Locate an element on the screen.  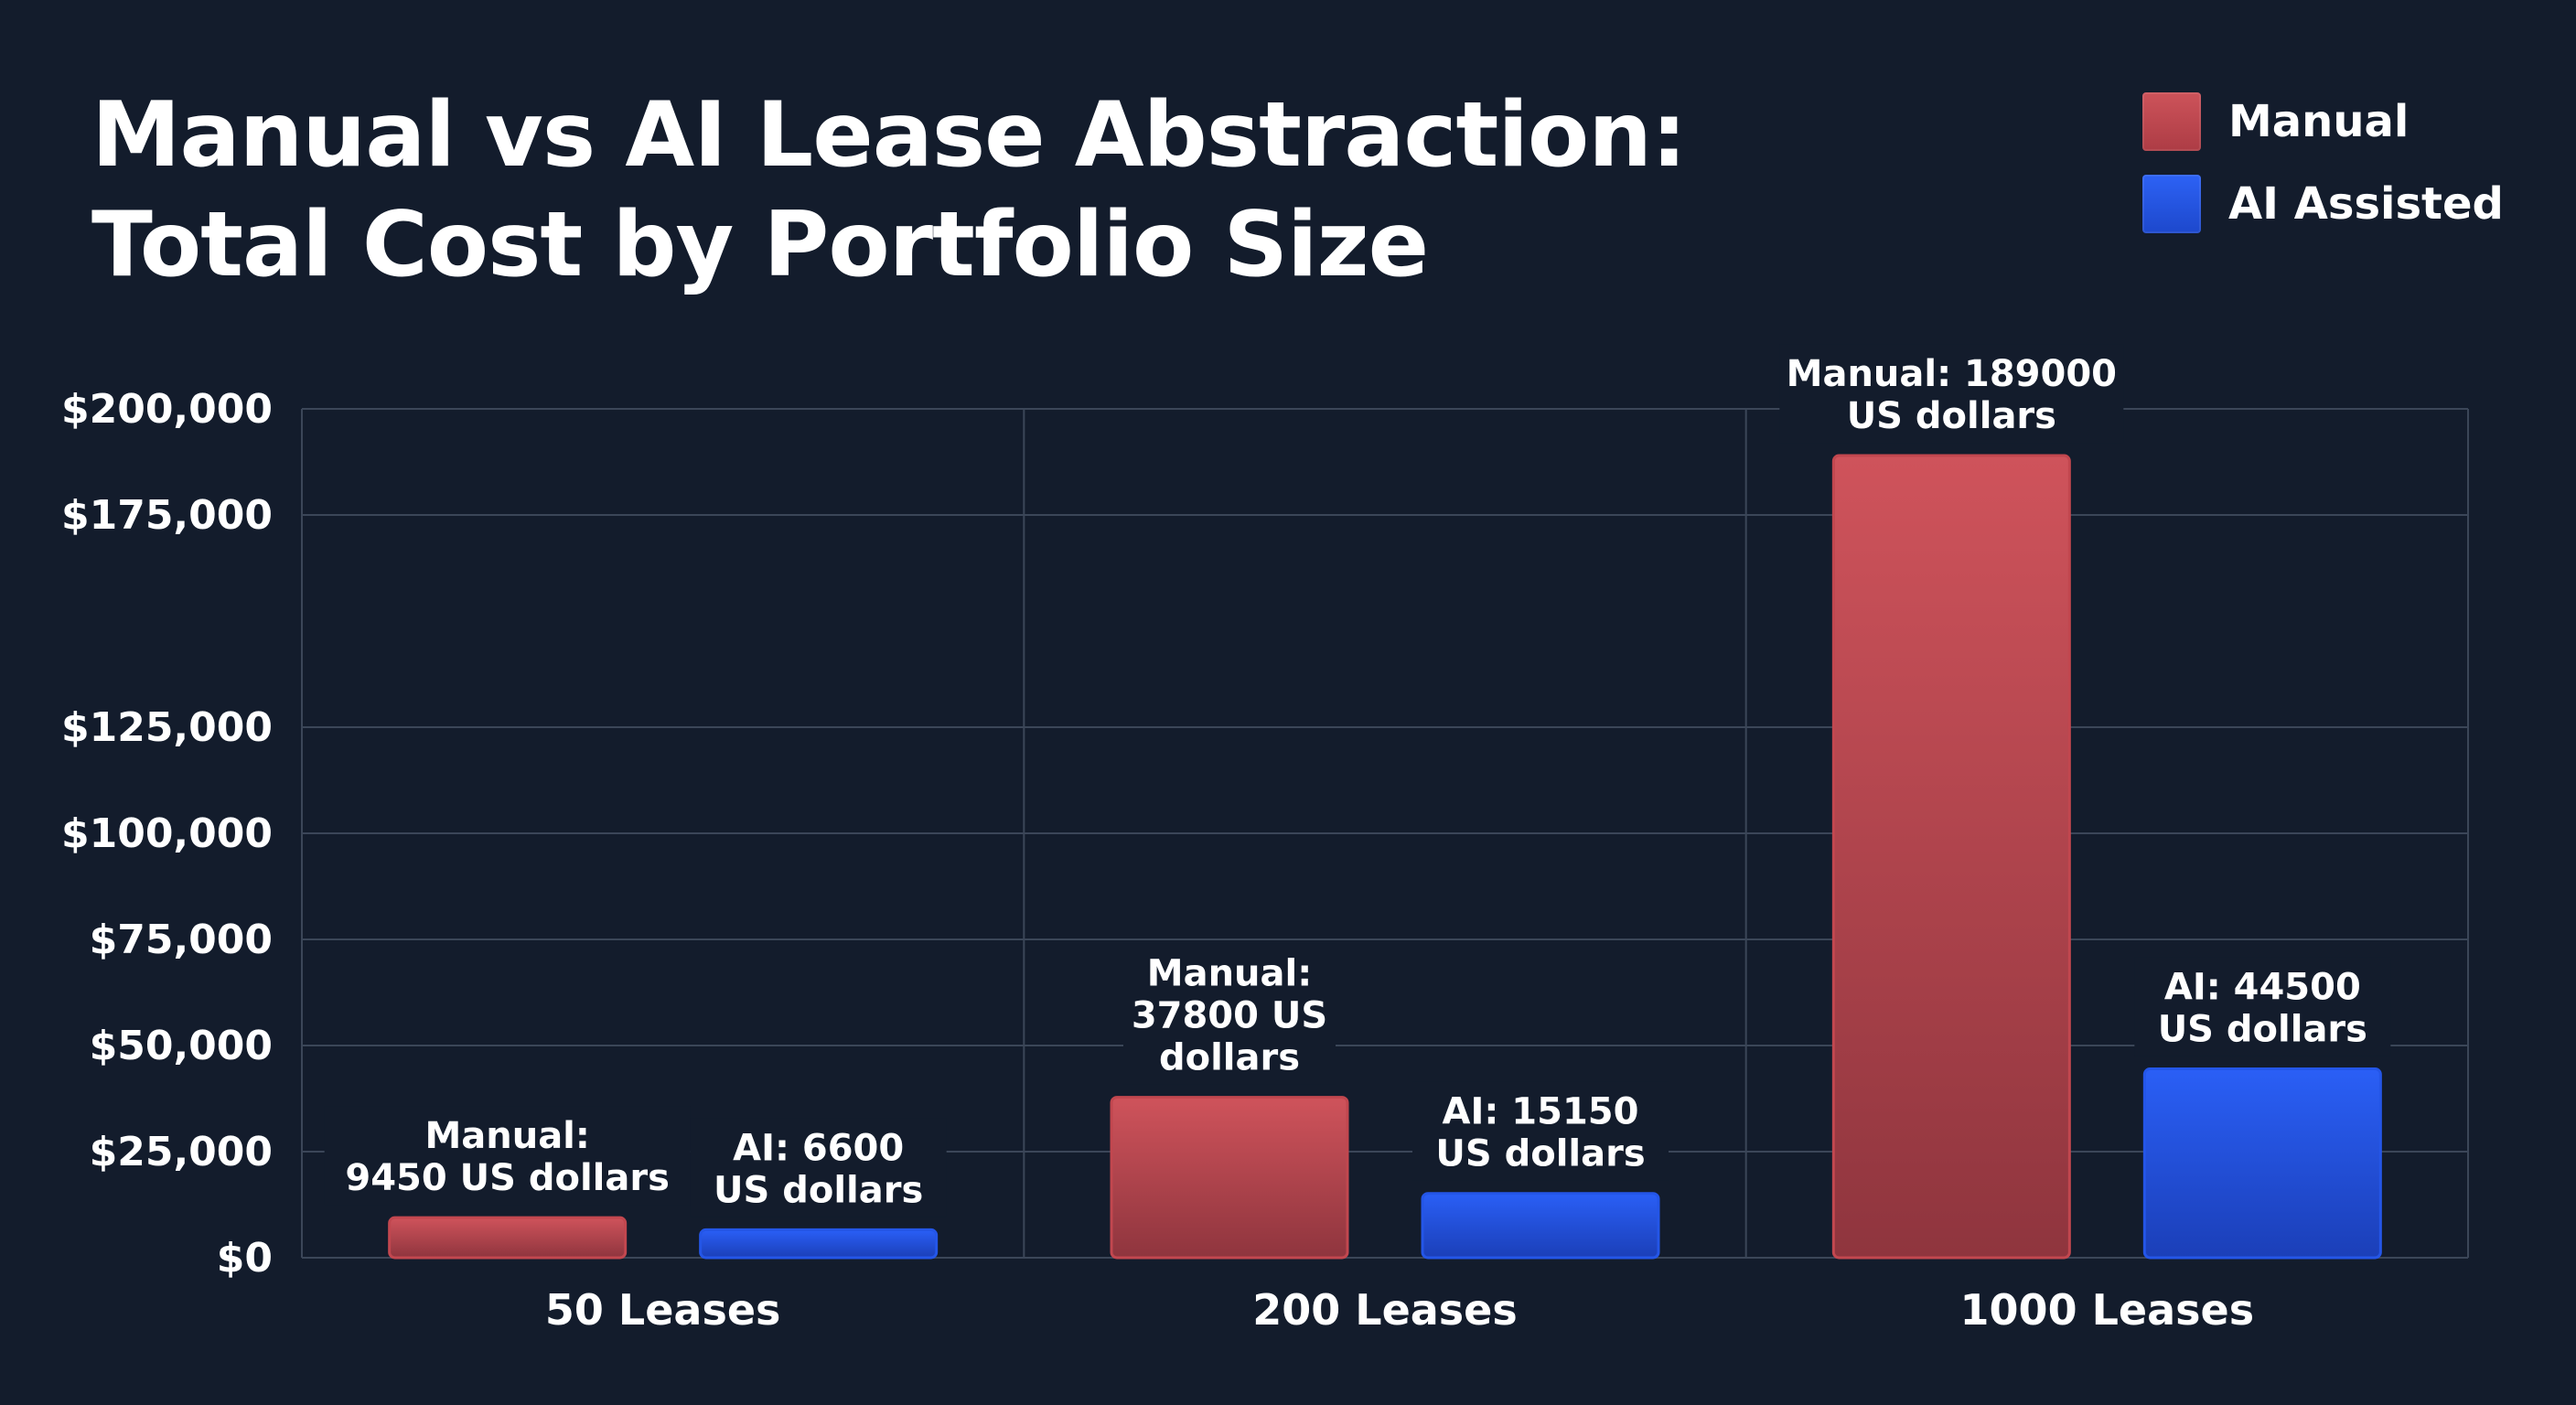
data-label-ai-assisted: AI: 44500 US dollars is located at coordinates (2262, 1009).